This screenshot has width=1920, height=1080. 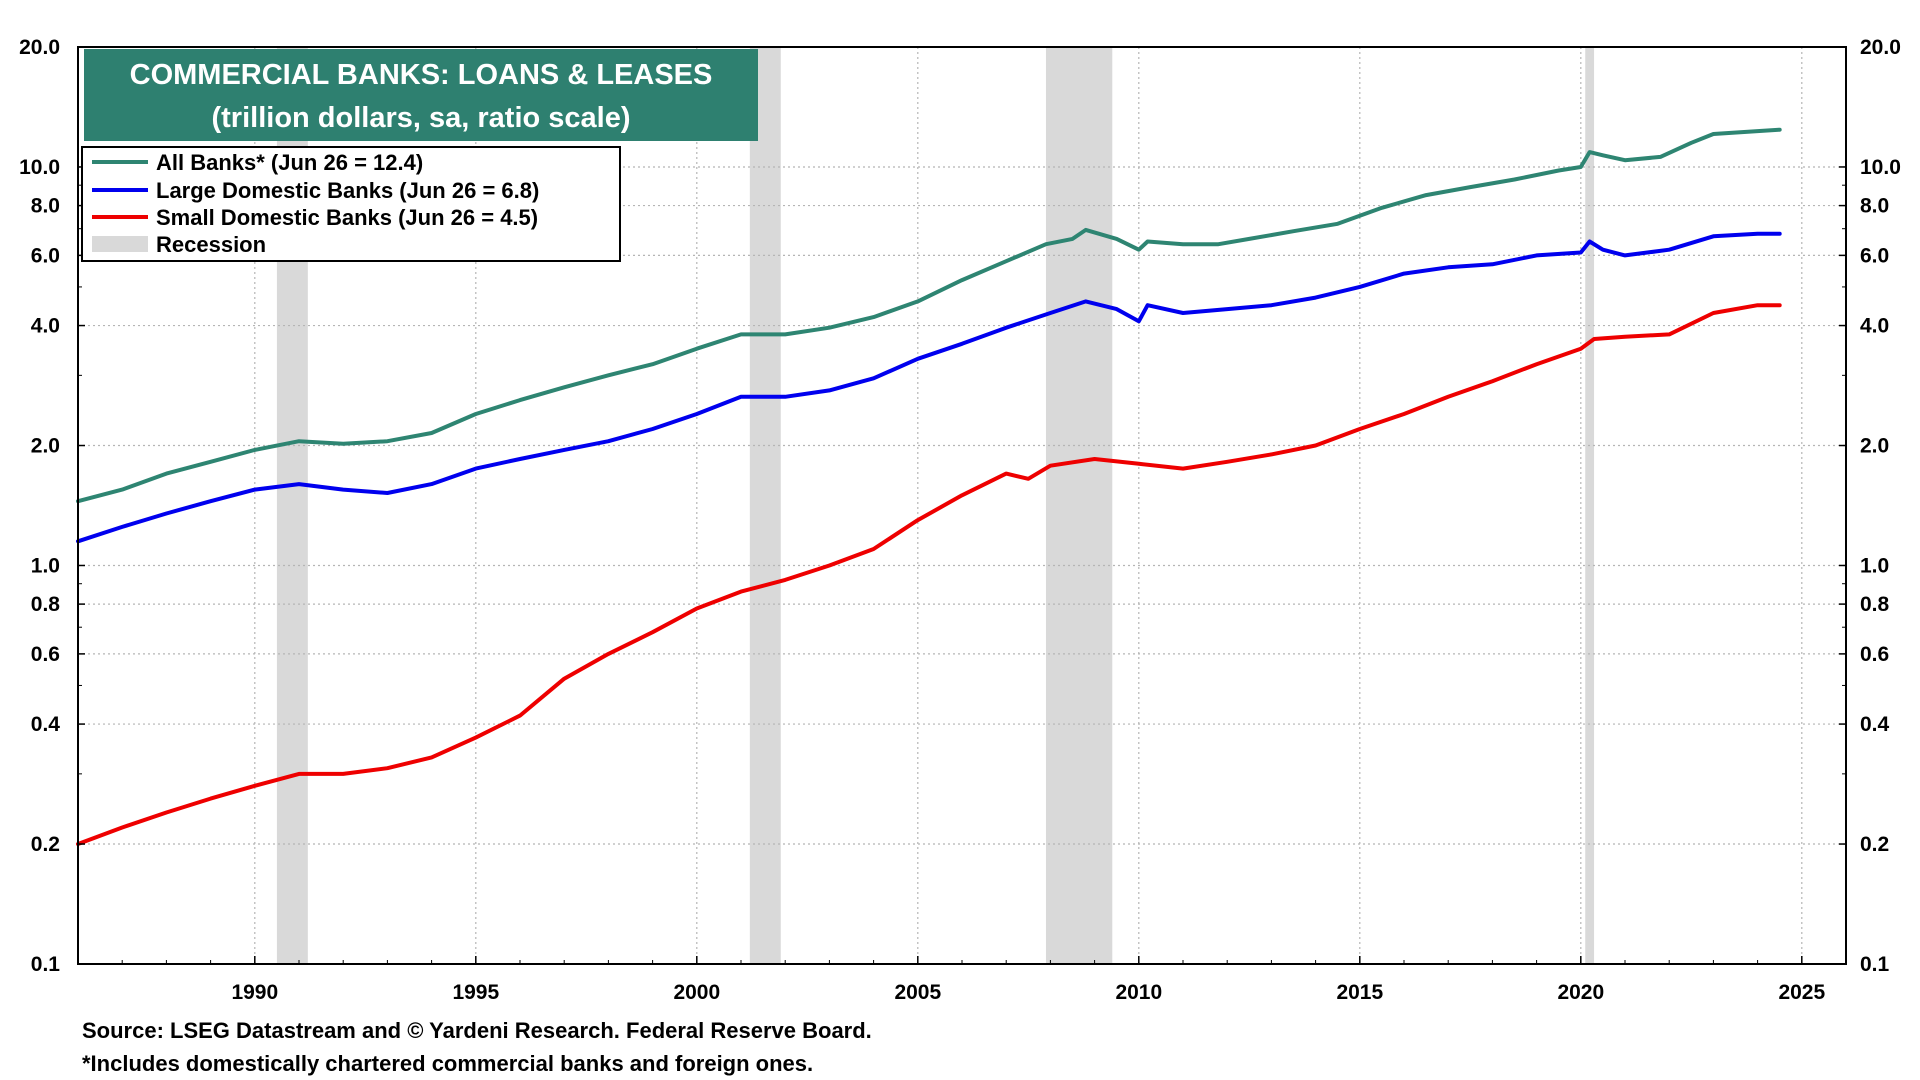 I want to click on legend-label-large-domestic-banks: Large Domestic Banks (Jun 26 = 6.8), so click(x=347, y=190).